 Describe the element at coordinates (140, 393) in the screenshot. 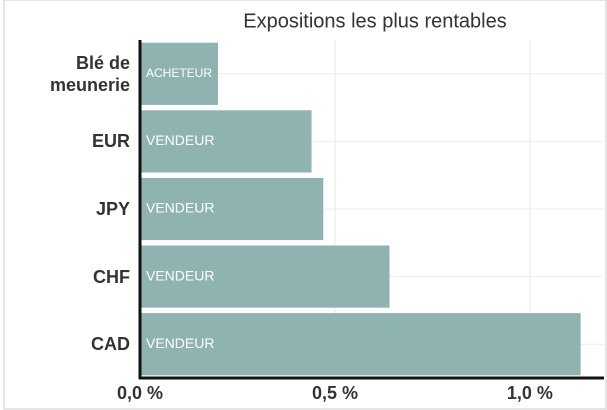

I see `x-tick-label: 0,0 %` at that location.